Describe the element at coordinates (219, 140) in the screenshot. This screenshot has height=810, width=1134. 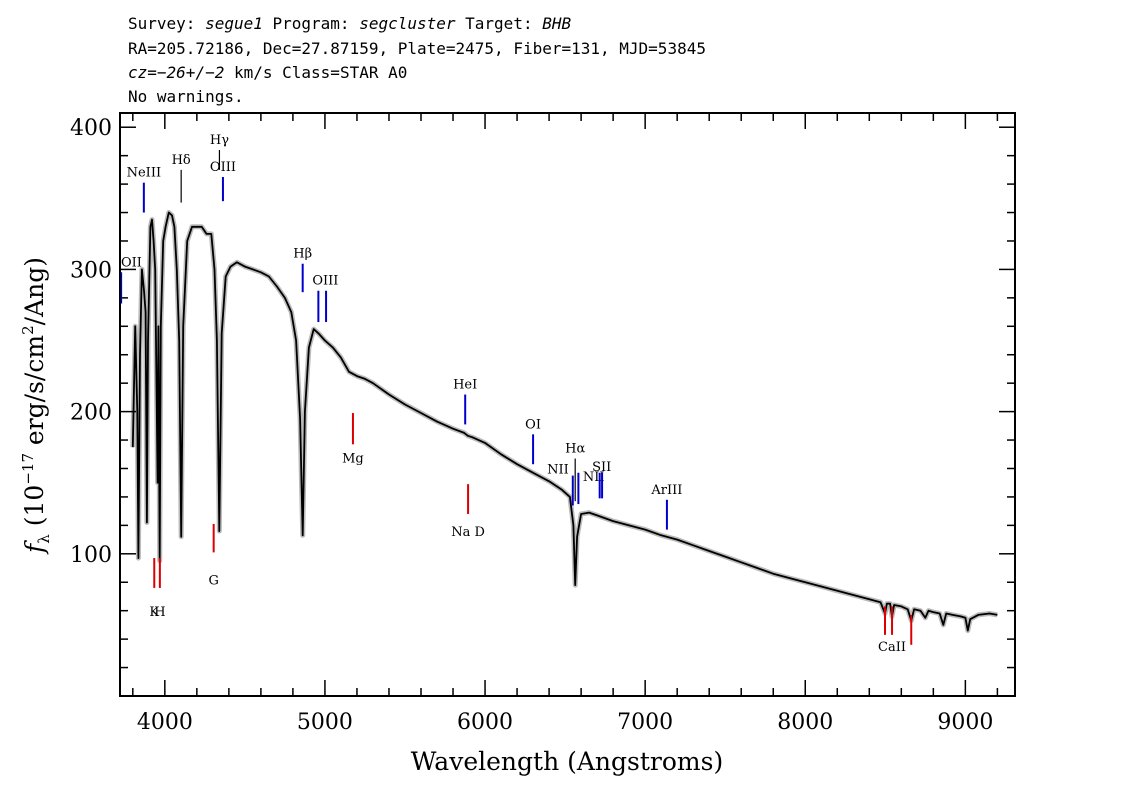
I see `line-label: Hγ` at that location.